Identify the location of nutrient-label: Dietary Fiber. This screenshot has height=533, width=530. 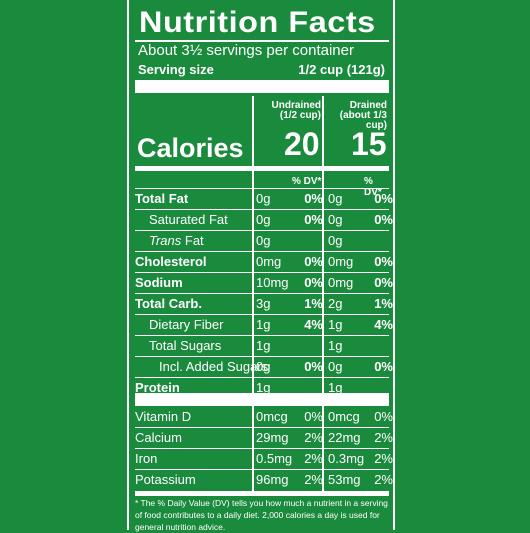
(186, 324).